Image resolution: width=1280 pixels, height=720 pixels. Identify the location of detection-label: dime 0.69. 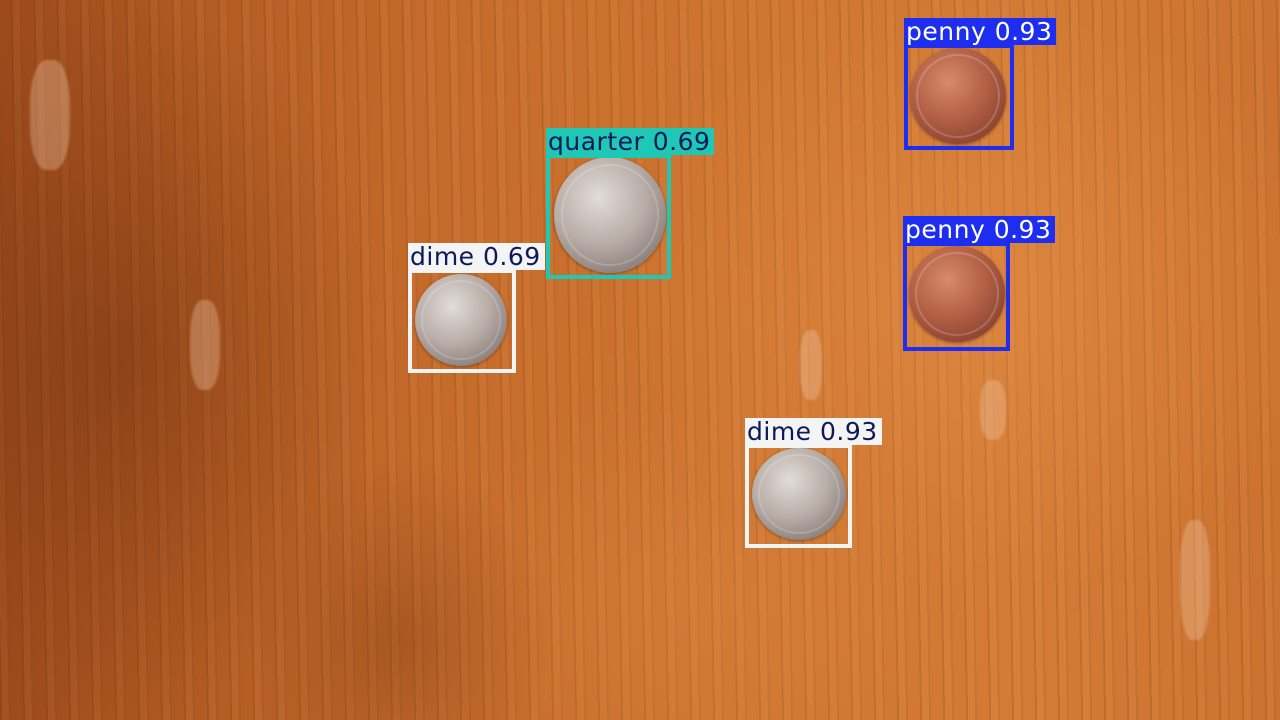
(476, 256).